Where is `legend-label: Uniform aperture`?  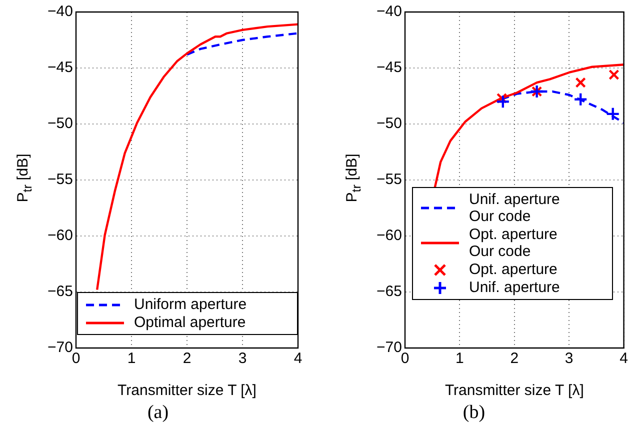 legend-label: Uniform aperture is located at coordinates (190, 304).